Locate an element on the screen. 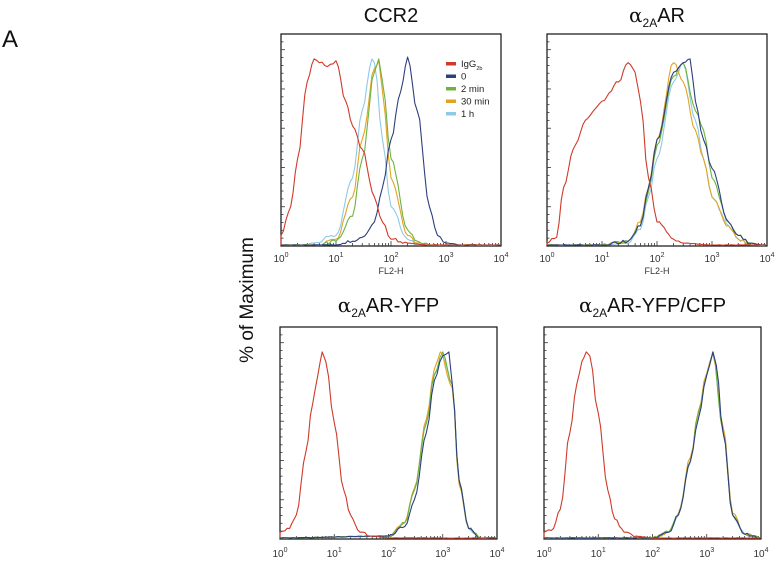  legend-text: 0 is located at coordinates (463, 77).